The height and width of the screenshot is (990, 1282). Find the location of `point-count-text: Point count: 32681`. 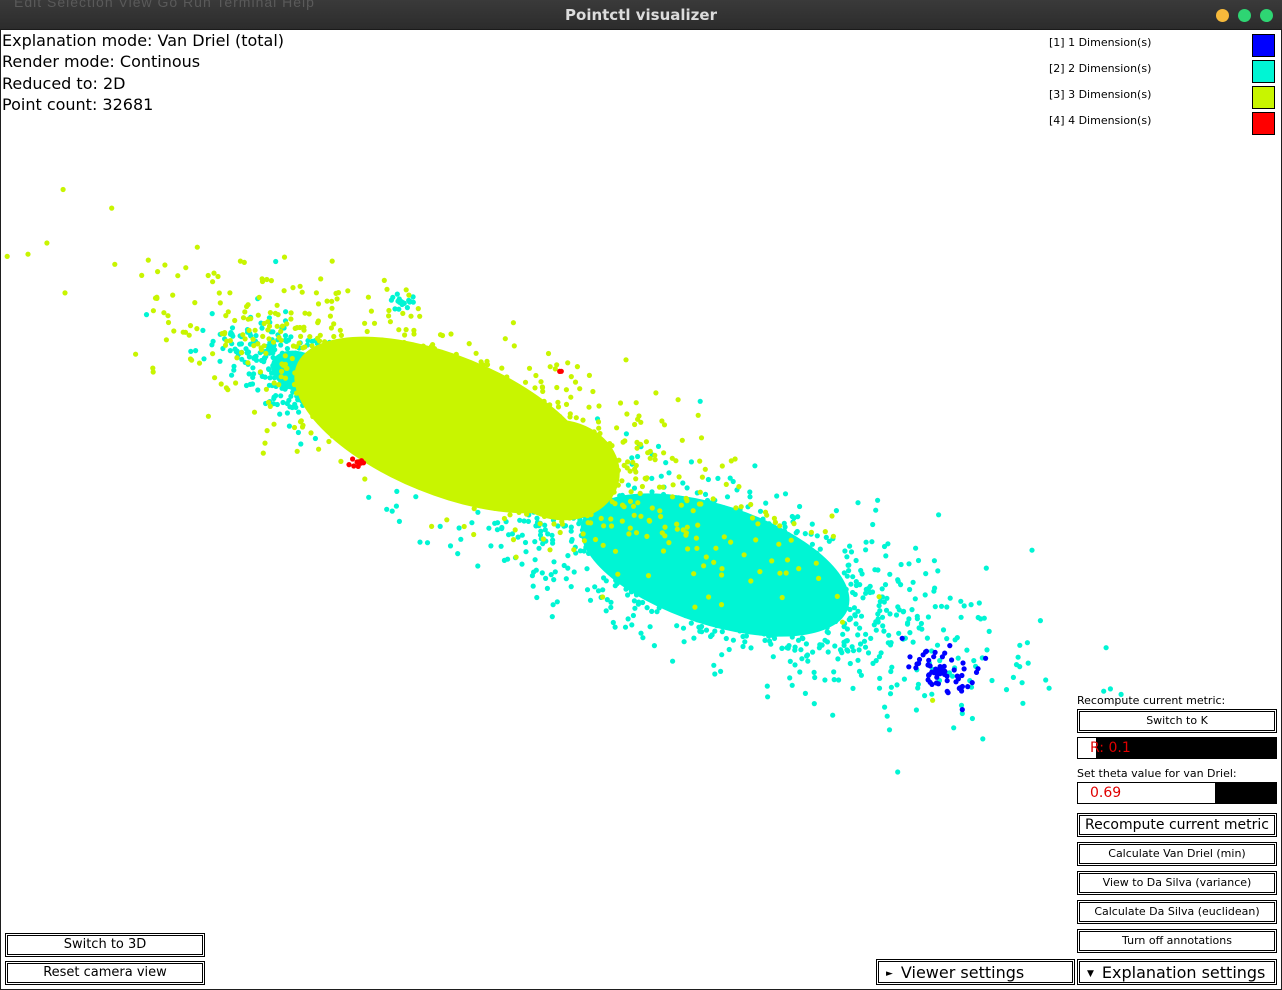

point-count-text: Point count: 32681 is located at coordinates (78, 104).